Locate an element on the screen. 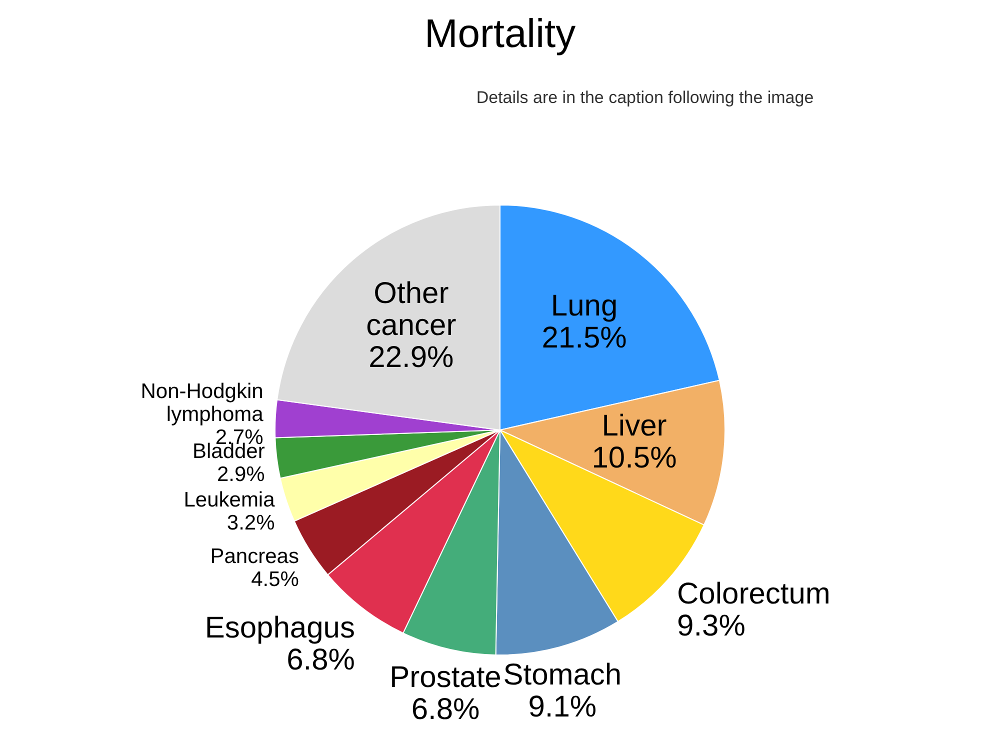 The width and height of the screenshot is (1000, 750). slice-label: Lung is located at coordinates (584, 306).